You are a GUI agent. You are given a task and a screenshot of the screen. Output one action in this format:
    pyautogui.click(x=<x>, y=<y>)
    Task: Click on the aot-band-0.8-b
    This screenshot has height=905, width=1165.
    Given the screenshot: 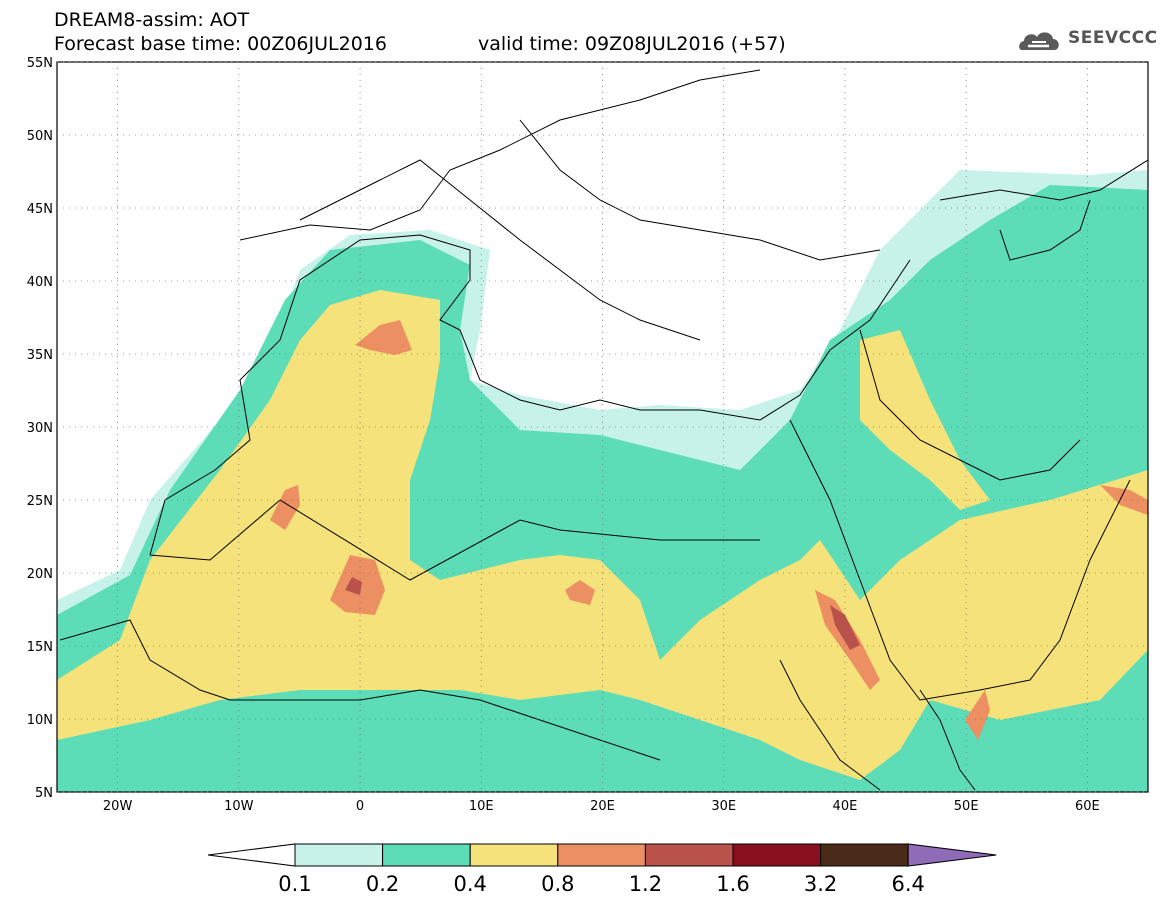 What is the action you would take?
    pyautogui.click(x=285, y=507)
    